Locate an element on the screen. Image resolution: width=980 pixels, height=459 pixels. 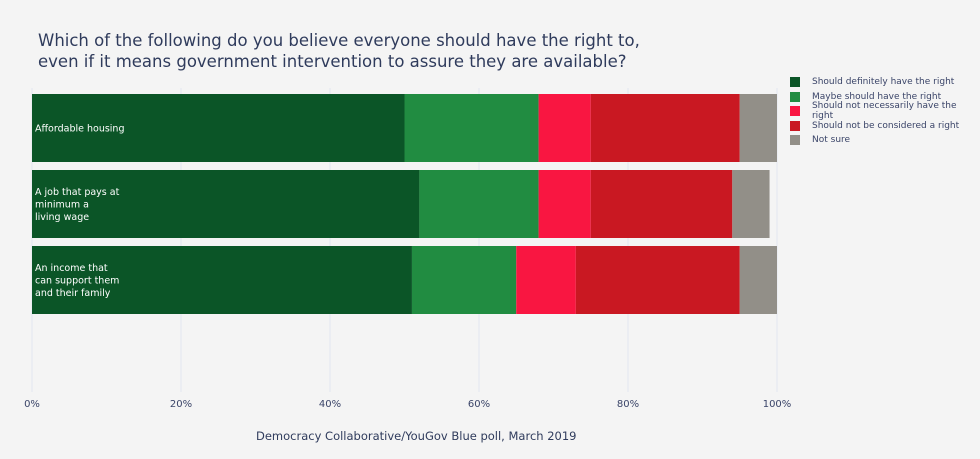
legend-item: Maybe should have the right is located at coordinates (885, 97).